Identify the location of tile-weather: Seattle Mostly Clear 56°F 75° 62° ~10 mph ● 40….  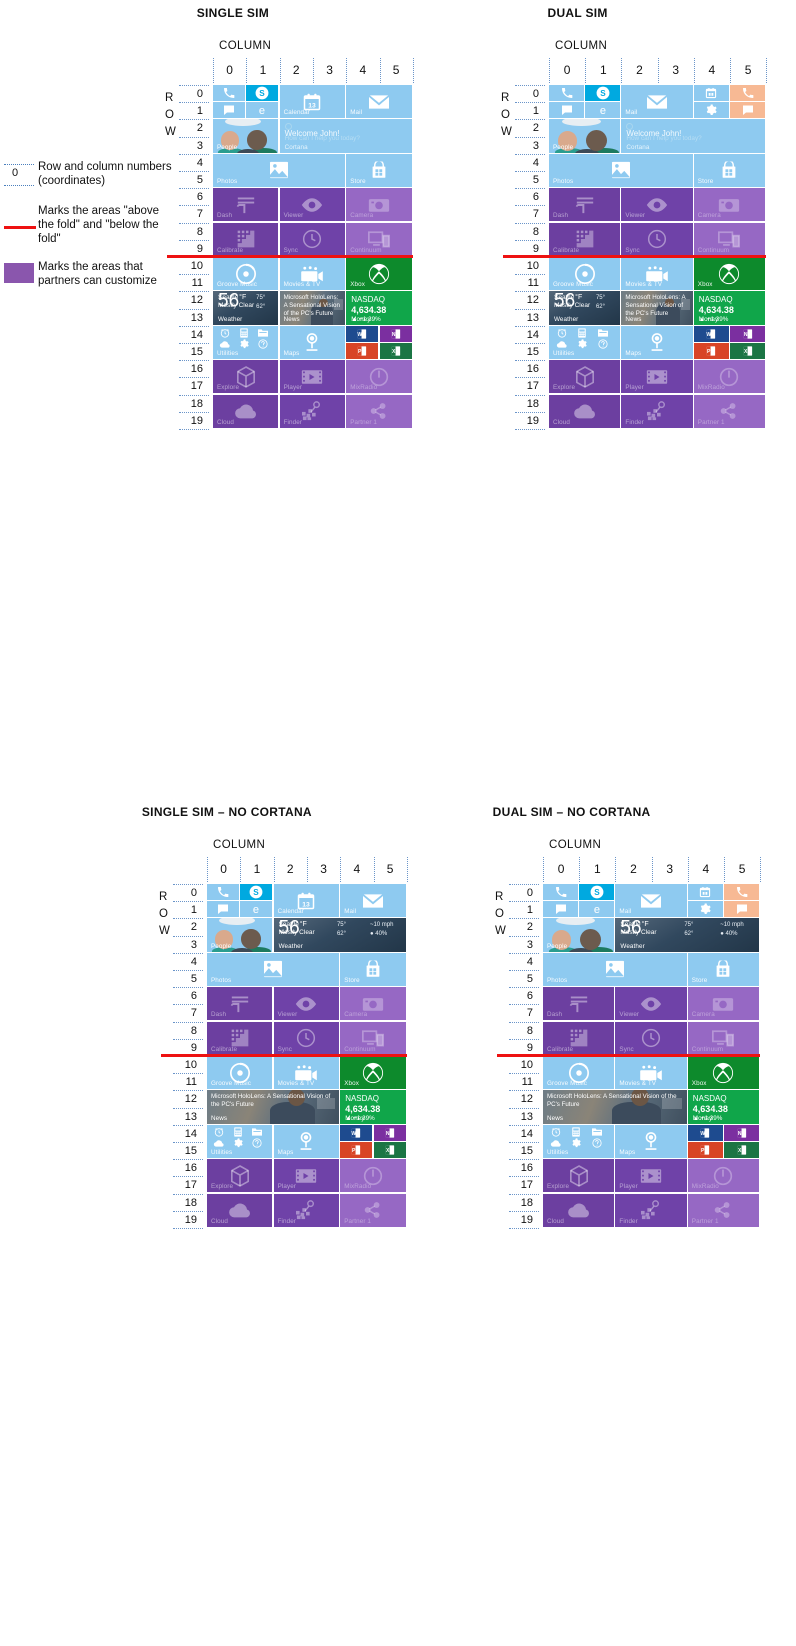
(687, 935).